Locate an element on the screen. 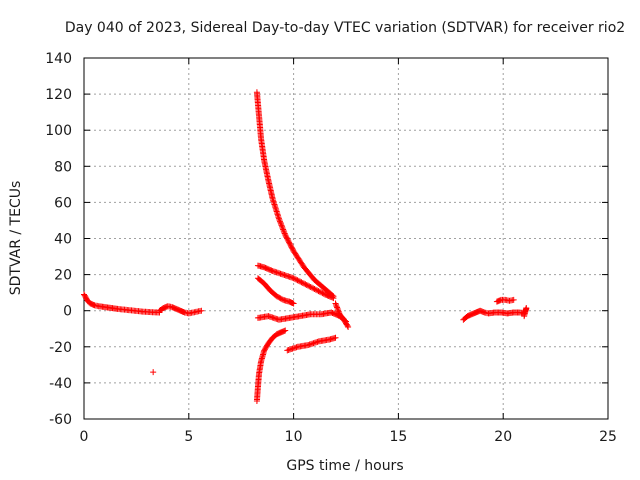  x-axis-label: GPS time / hours is located at coordinates (344, 466).